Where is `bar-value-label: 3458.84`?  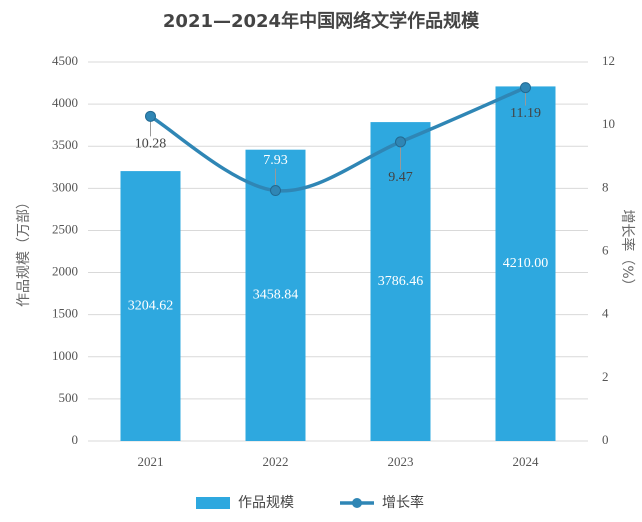 bar-value-label: 3458.84 is located at coordinates (276, 295).